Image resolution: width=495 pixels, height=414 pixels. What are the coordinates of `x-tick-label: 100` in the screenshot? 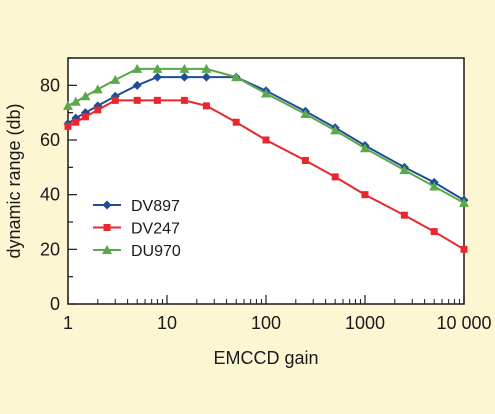 It's located at (266, 323).